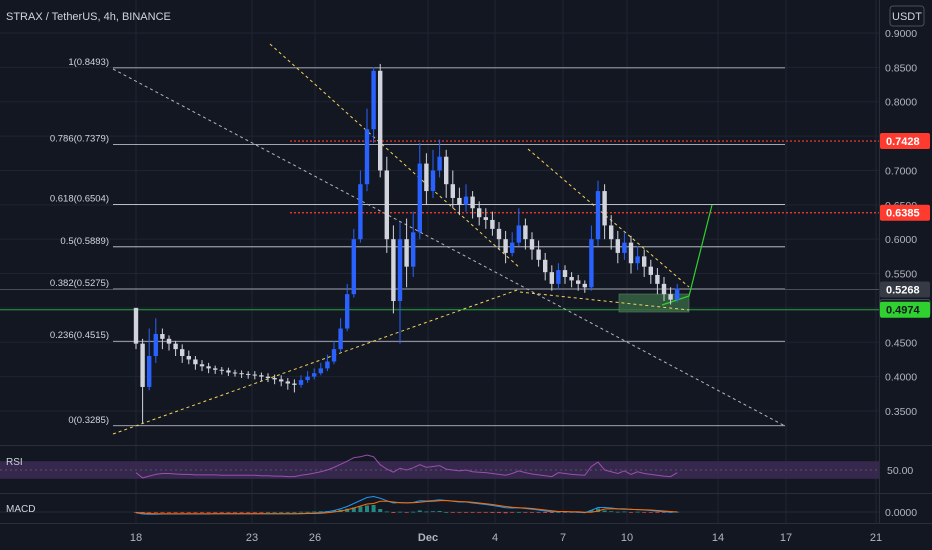 The image size is (932, 550). Describe the element at coordinates (406, 507) in the screenshot. I see `macd-signal-line` at that location.